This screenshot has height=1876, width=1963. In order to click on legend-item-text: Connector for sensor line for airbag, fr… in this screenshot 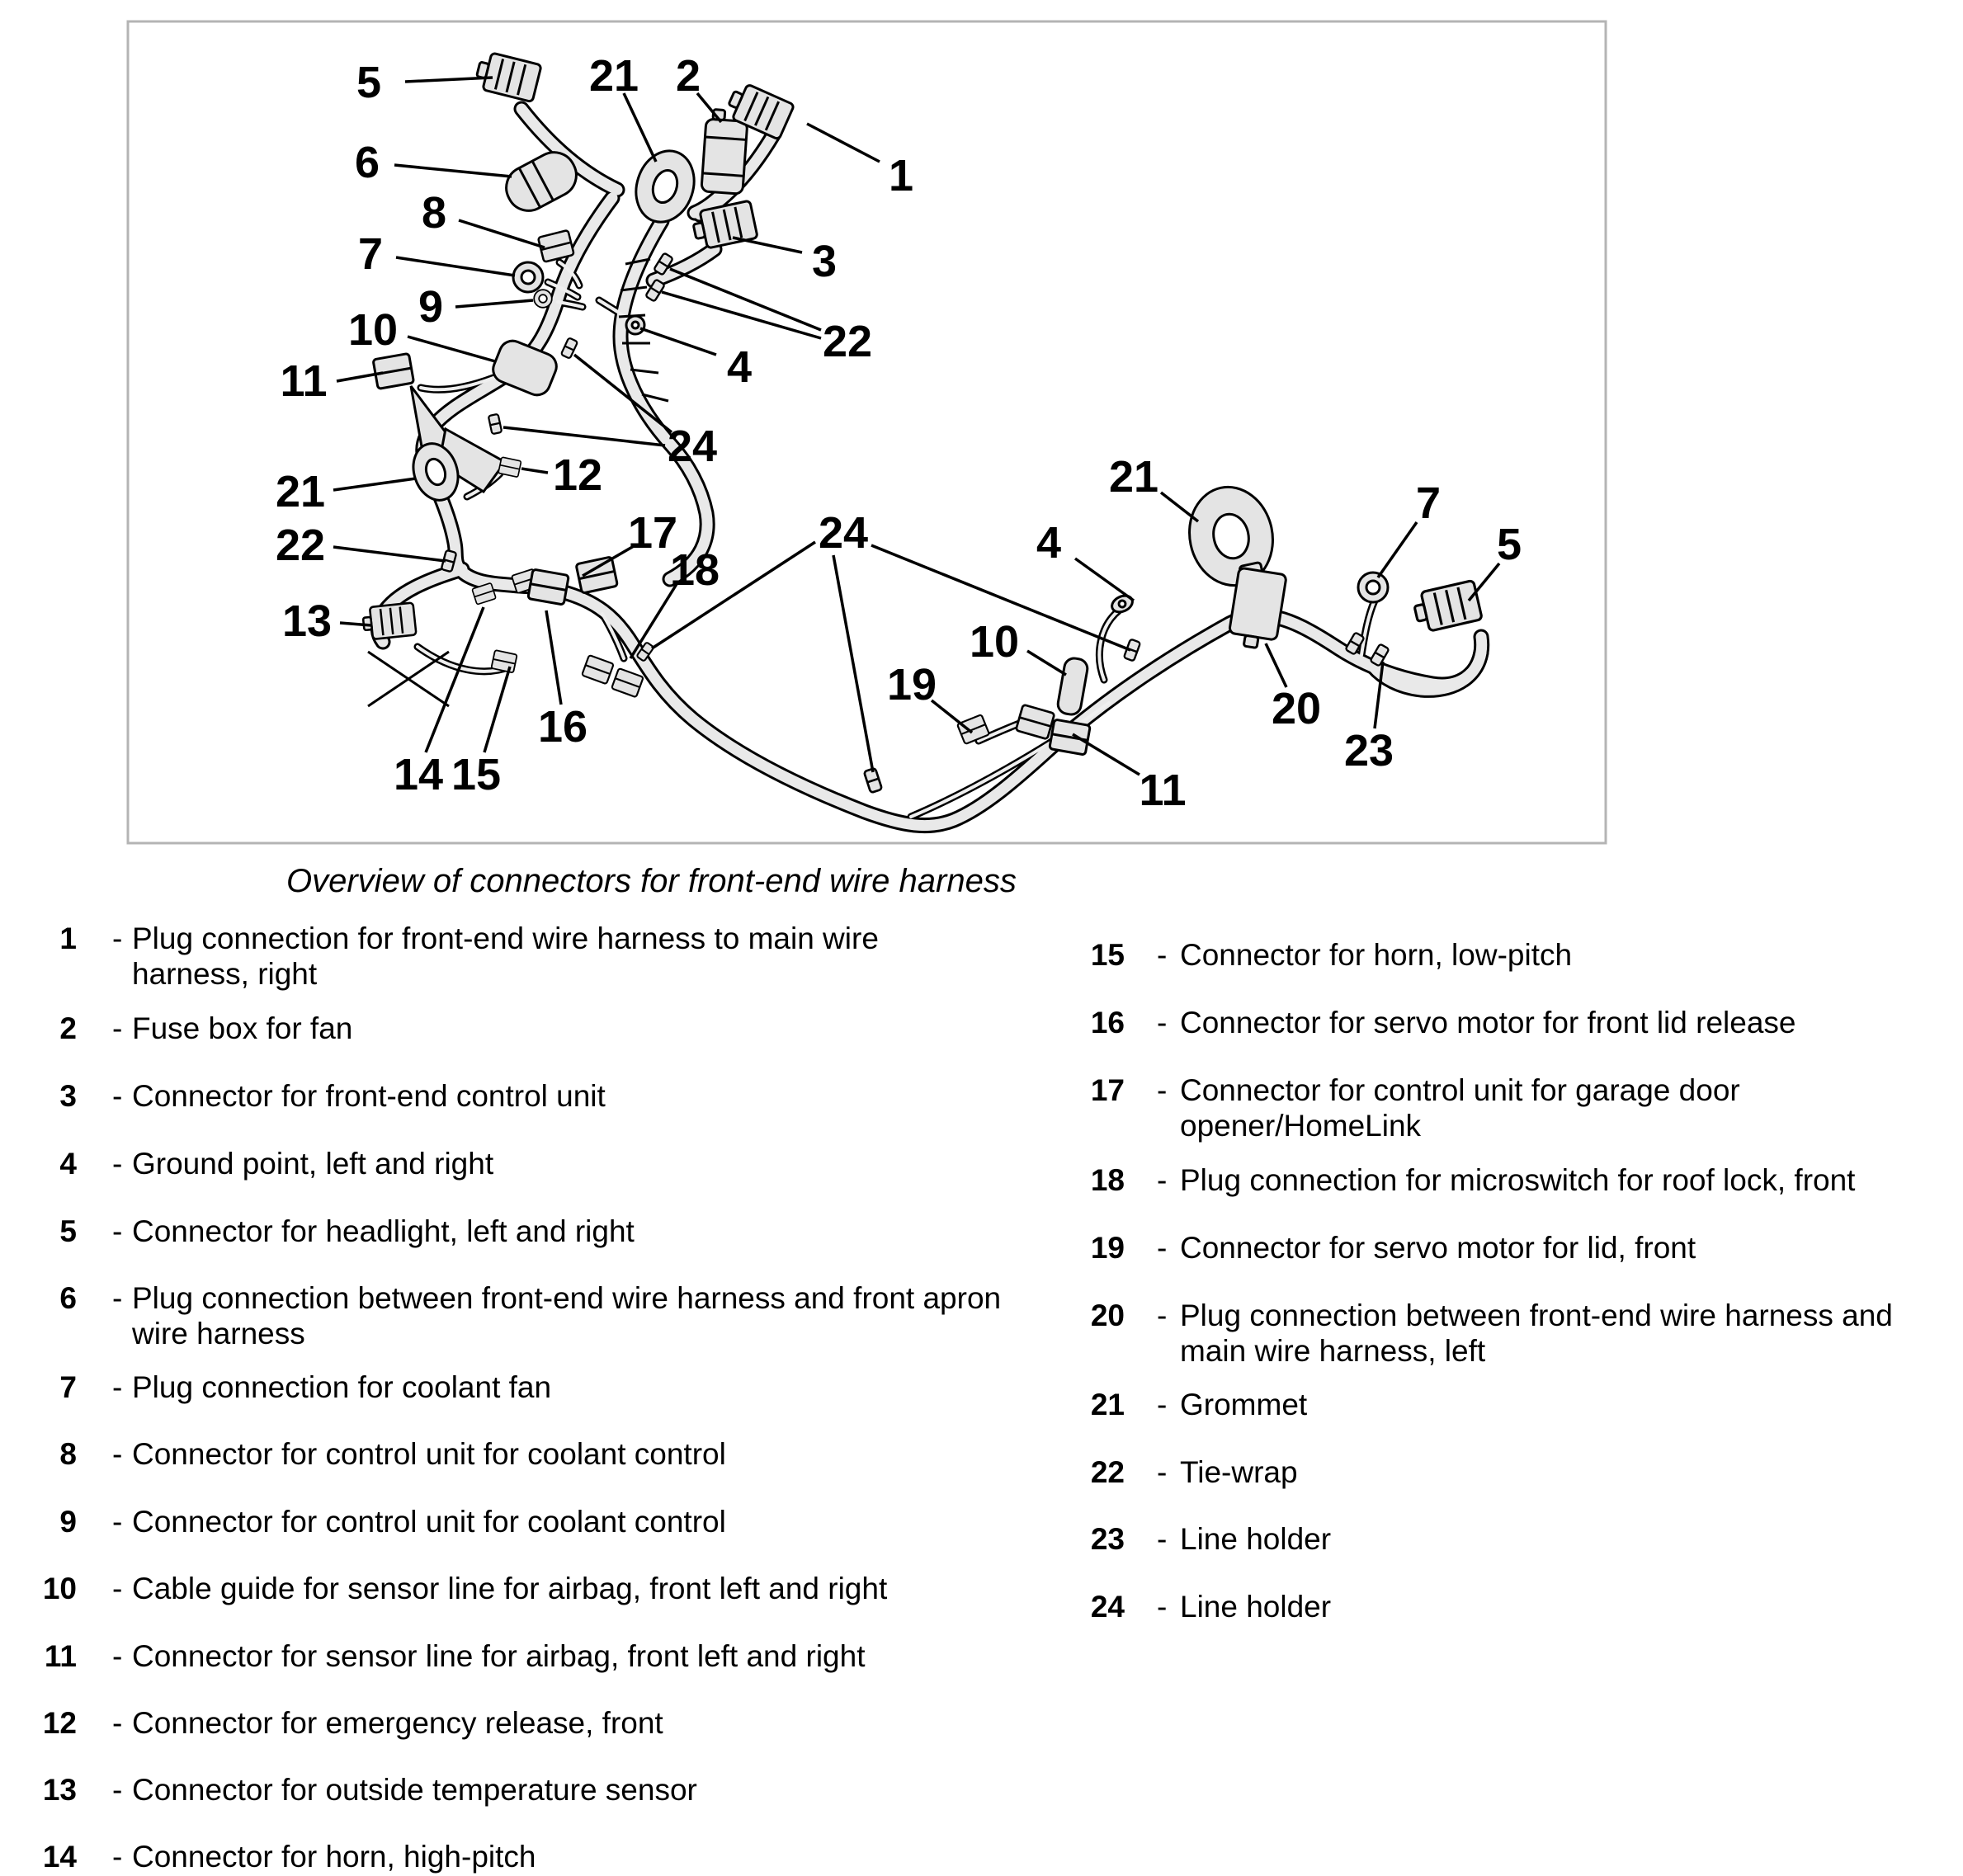, I will do `click(499, 1656)`.